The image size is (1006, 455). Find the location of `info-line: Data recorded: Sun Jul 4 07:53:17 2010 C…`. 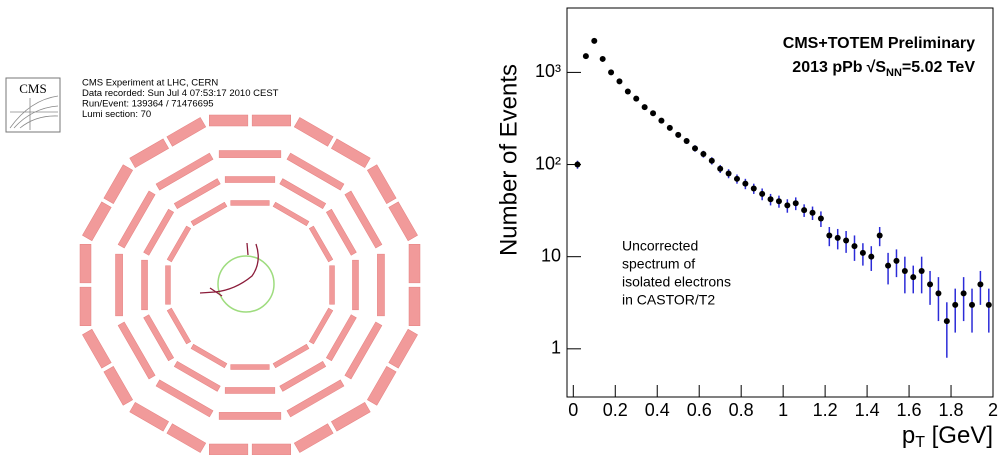

info-line: Data recorded: Sun Jul 4 07:53:17 2010 C… is located at coordinates (180, 93).